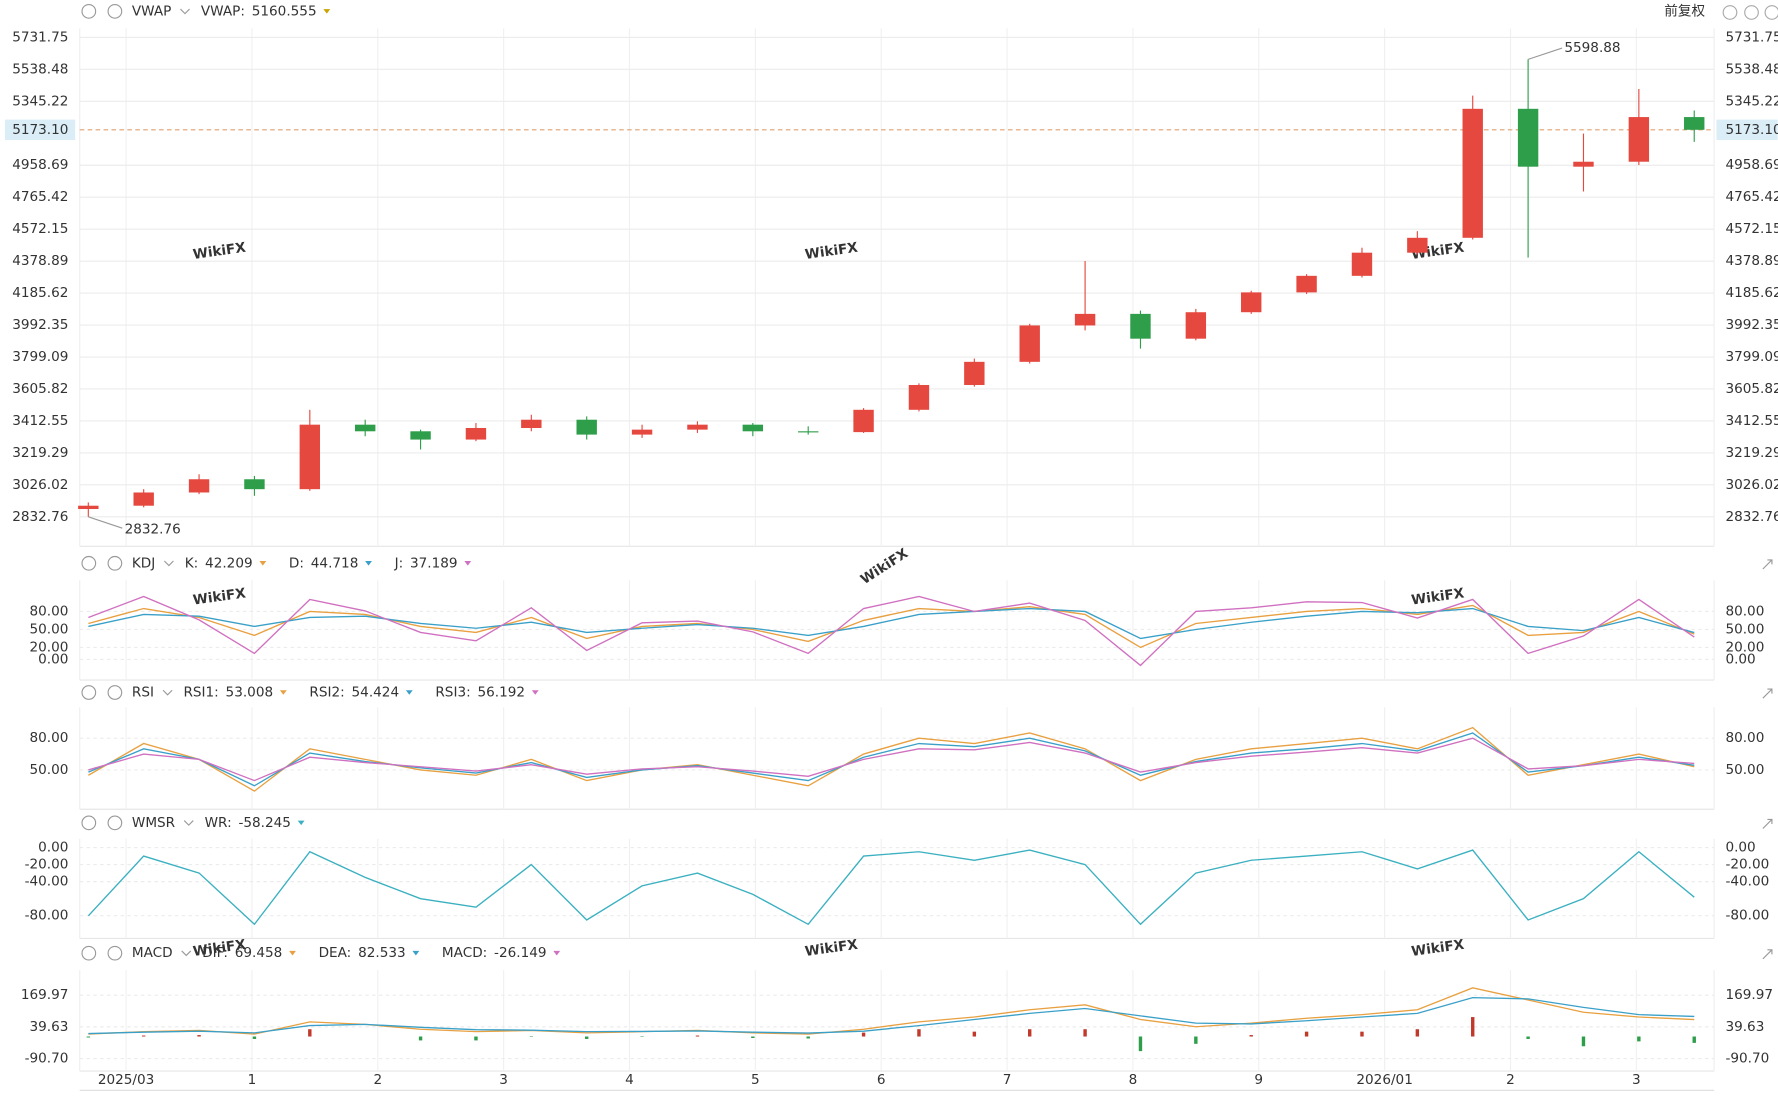 This screenshot has width=1778, height=1096. What do you see at coordinates (1747, 1059) in the screenshot?
I see `y-tick-label-right: -90.70` at bounding box center [1747, 1059].